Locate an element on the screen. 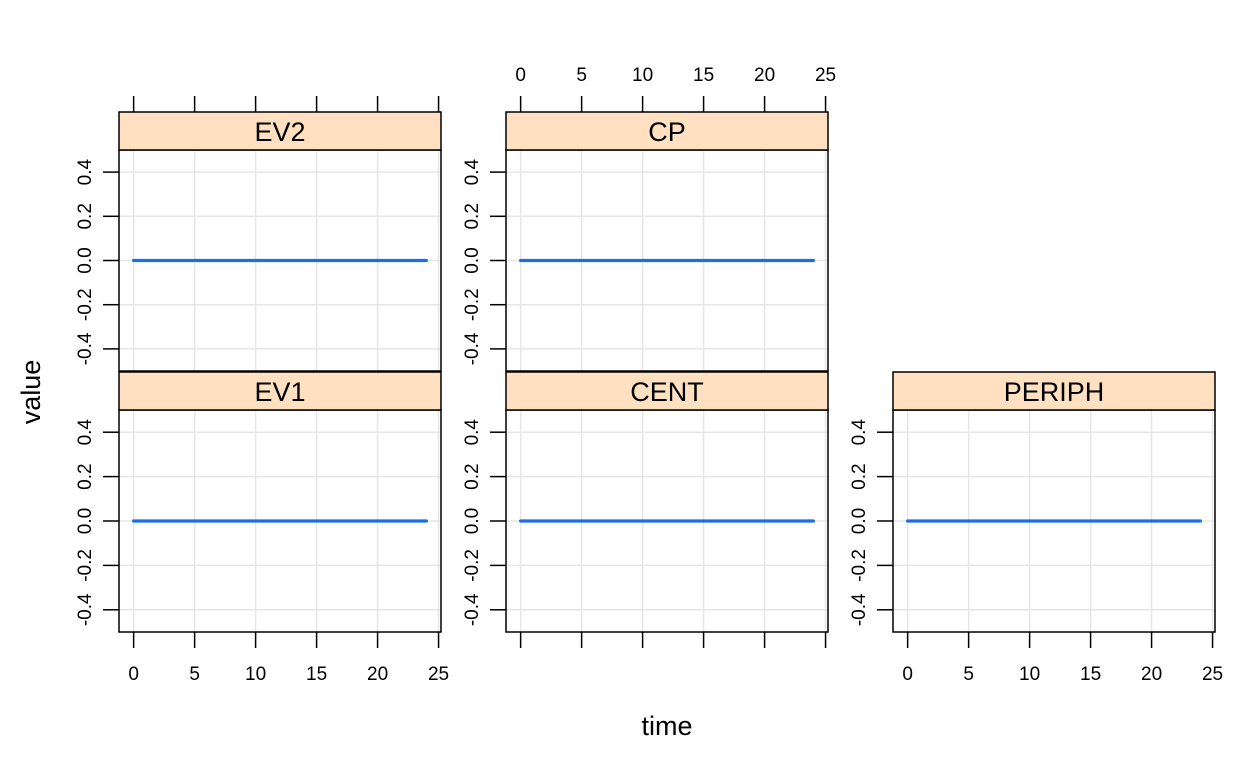 The width and height of the screenshot is (1248, 768). x-tick-label-bottom-ev1-1: 5 is located at coordinates (194, 674).